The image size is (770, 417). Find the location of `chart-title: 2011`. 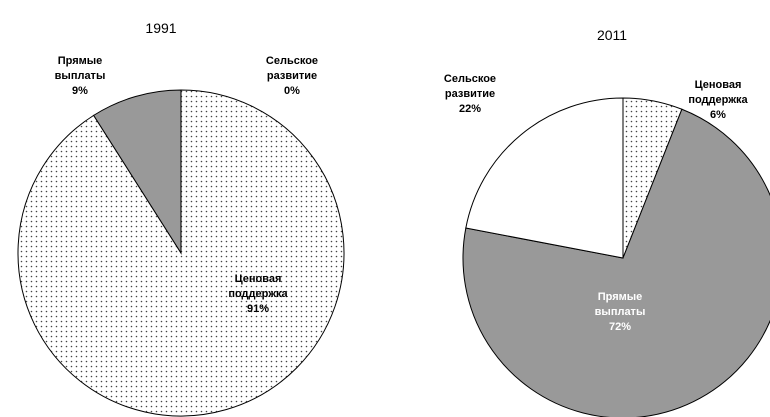

chart-title: 2011 is located at coordinates (612, 35).